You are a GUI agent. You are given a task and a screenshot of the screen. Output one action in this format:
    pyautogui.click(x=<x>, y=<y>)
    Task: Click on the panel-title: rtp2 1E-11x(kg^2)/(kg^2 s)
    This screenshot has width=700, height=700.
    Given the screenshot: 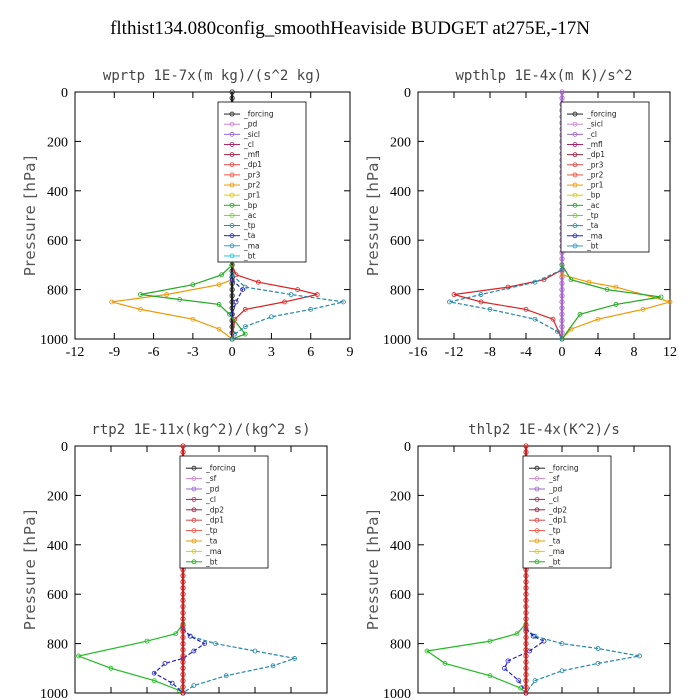 What is the action you would take?
    pyautogui.click(x=200, y=430)
    